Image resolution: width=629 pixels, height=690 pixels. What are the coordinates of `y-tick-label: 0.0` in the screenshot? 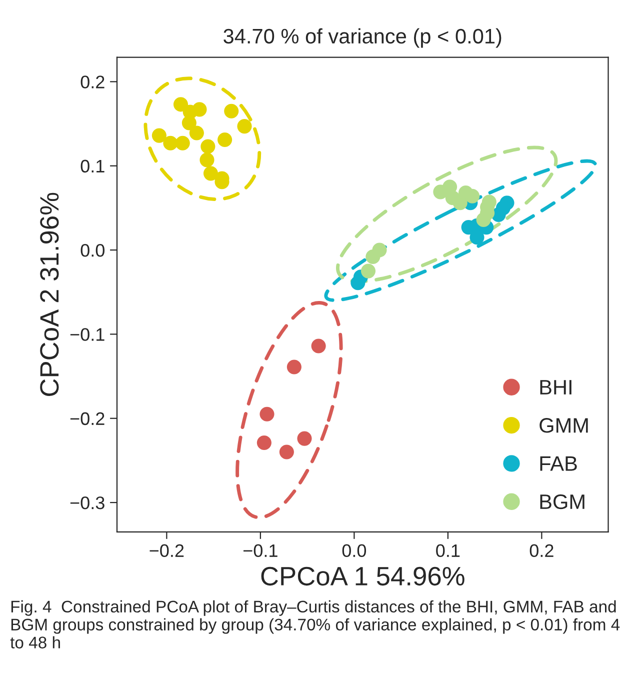 It's located at (92, 250).